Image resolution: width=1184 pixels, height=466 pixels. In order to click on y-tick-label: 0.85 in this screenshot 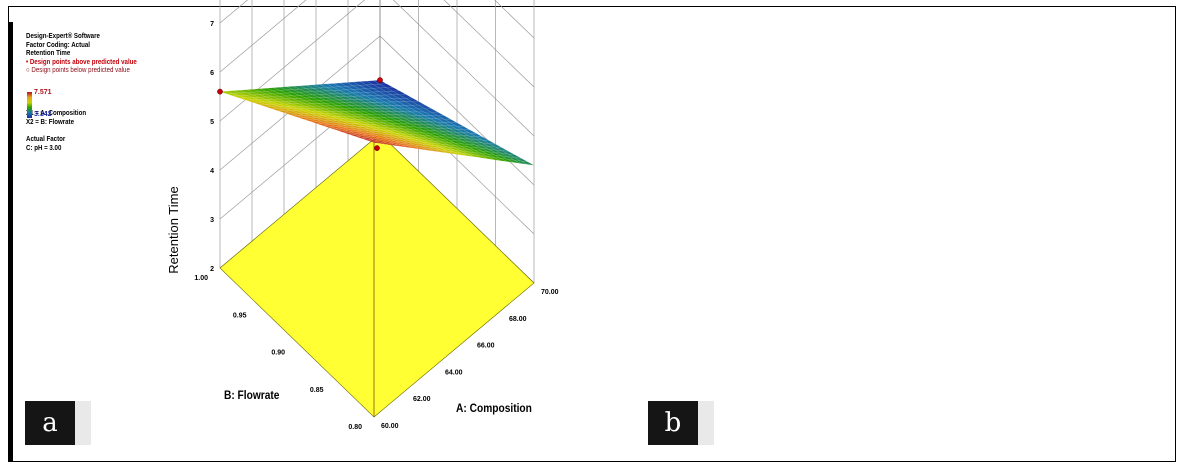, I will do `click(317, 390)`.